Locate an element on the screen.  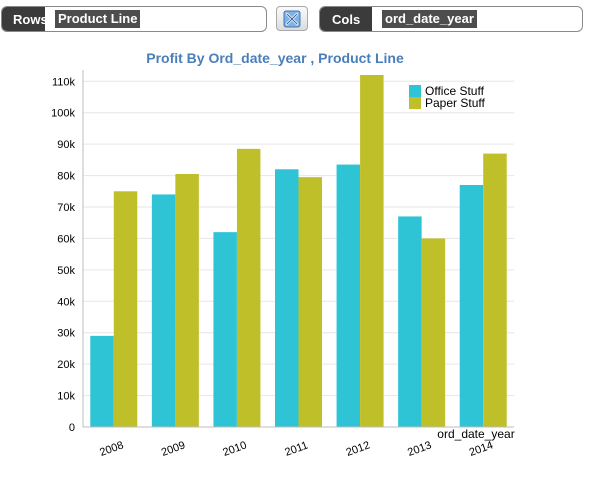
x-tick-label: 2012 is located at coordinates (357, 449).